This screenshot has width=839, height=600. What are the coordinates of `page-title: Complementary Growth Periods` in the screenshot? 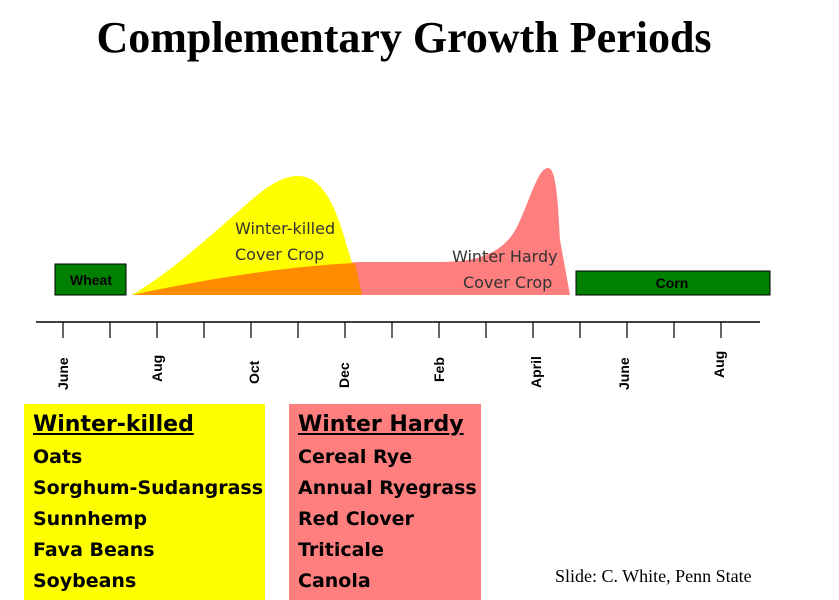 It's located at (404, 37).